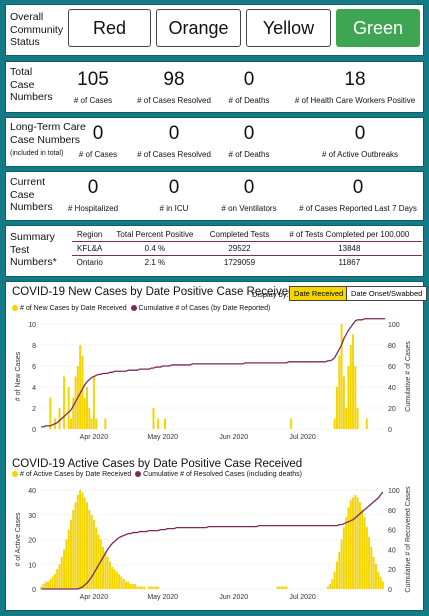 The height and width of the screenshot is (616, 429). Describe the element at coordinates (174, 154) in the screenshot. I see `ltc-resolved-caption: # of Cases Resolved` at that location.